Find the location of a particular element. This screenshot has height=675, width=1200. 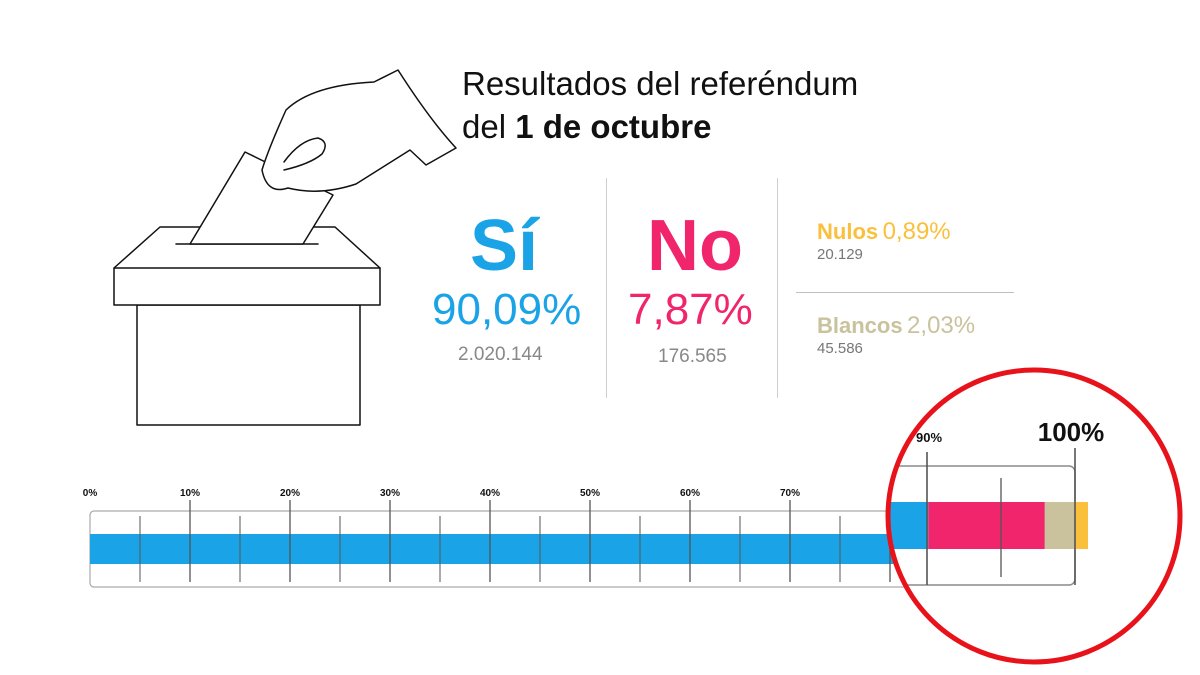

zoom-inset: 90% 100% is located at coordinates (1034, 516).